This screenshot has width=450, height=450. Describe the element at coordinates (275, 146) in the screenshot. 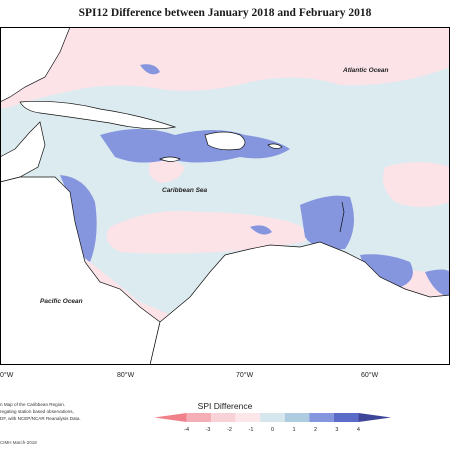

I see `landmass-puerto-rico` at that location.